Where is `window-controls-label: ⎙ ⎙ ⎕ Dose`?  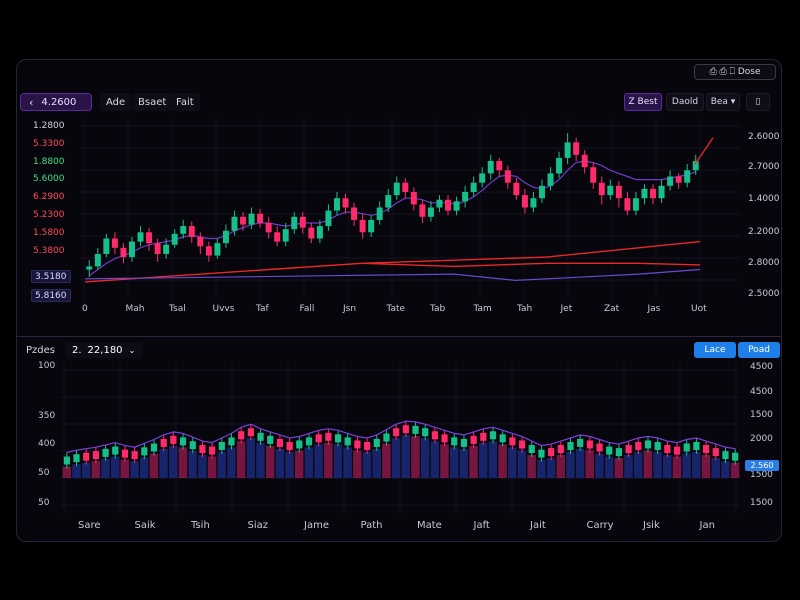 window-controls-label: ⎙ ⎙ ⎕ Dose is located at coordinates (735, 72).